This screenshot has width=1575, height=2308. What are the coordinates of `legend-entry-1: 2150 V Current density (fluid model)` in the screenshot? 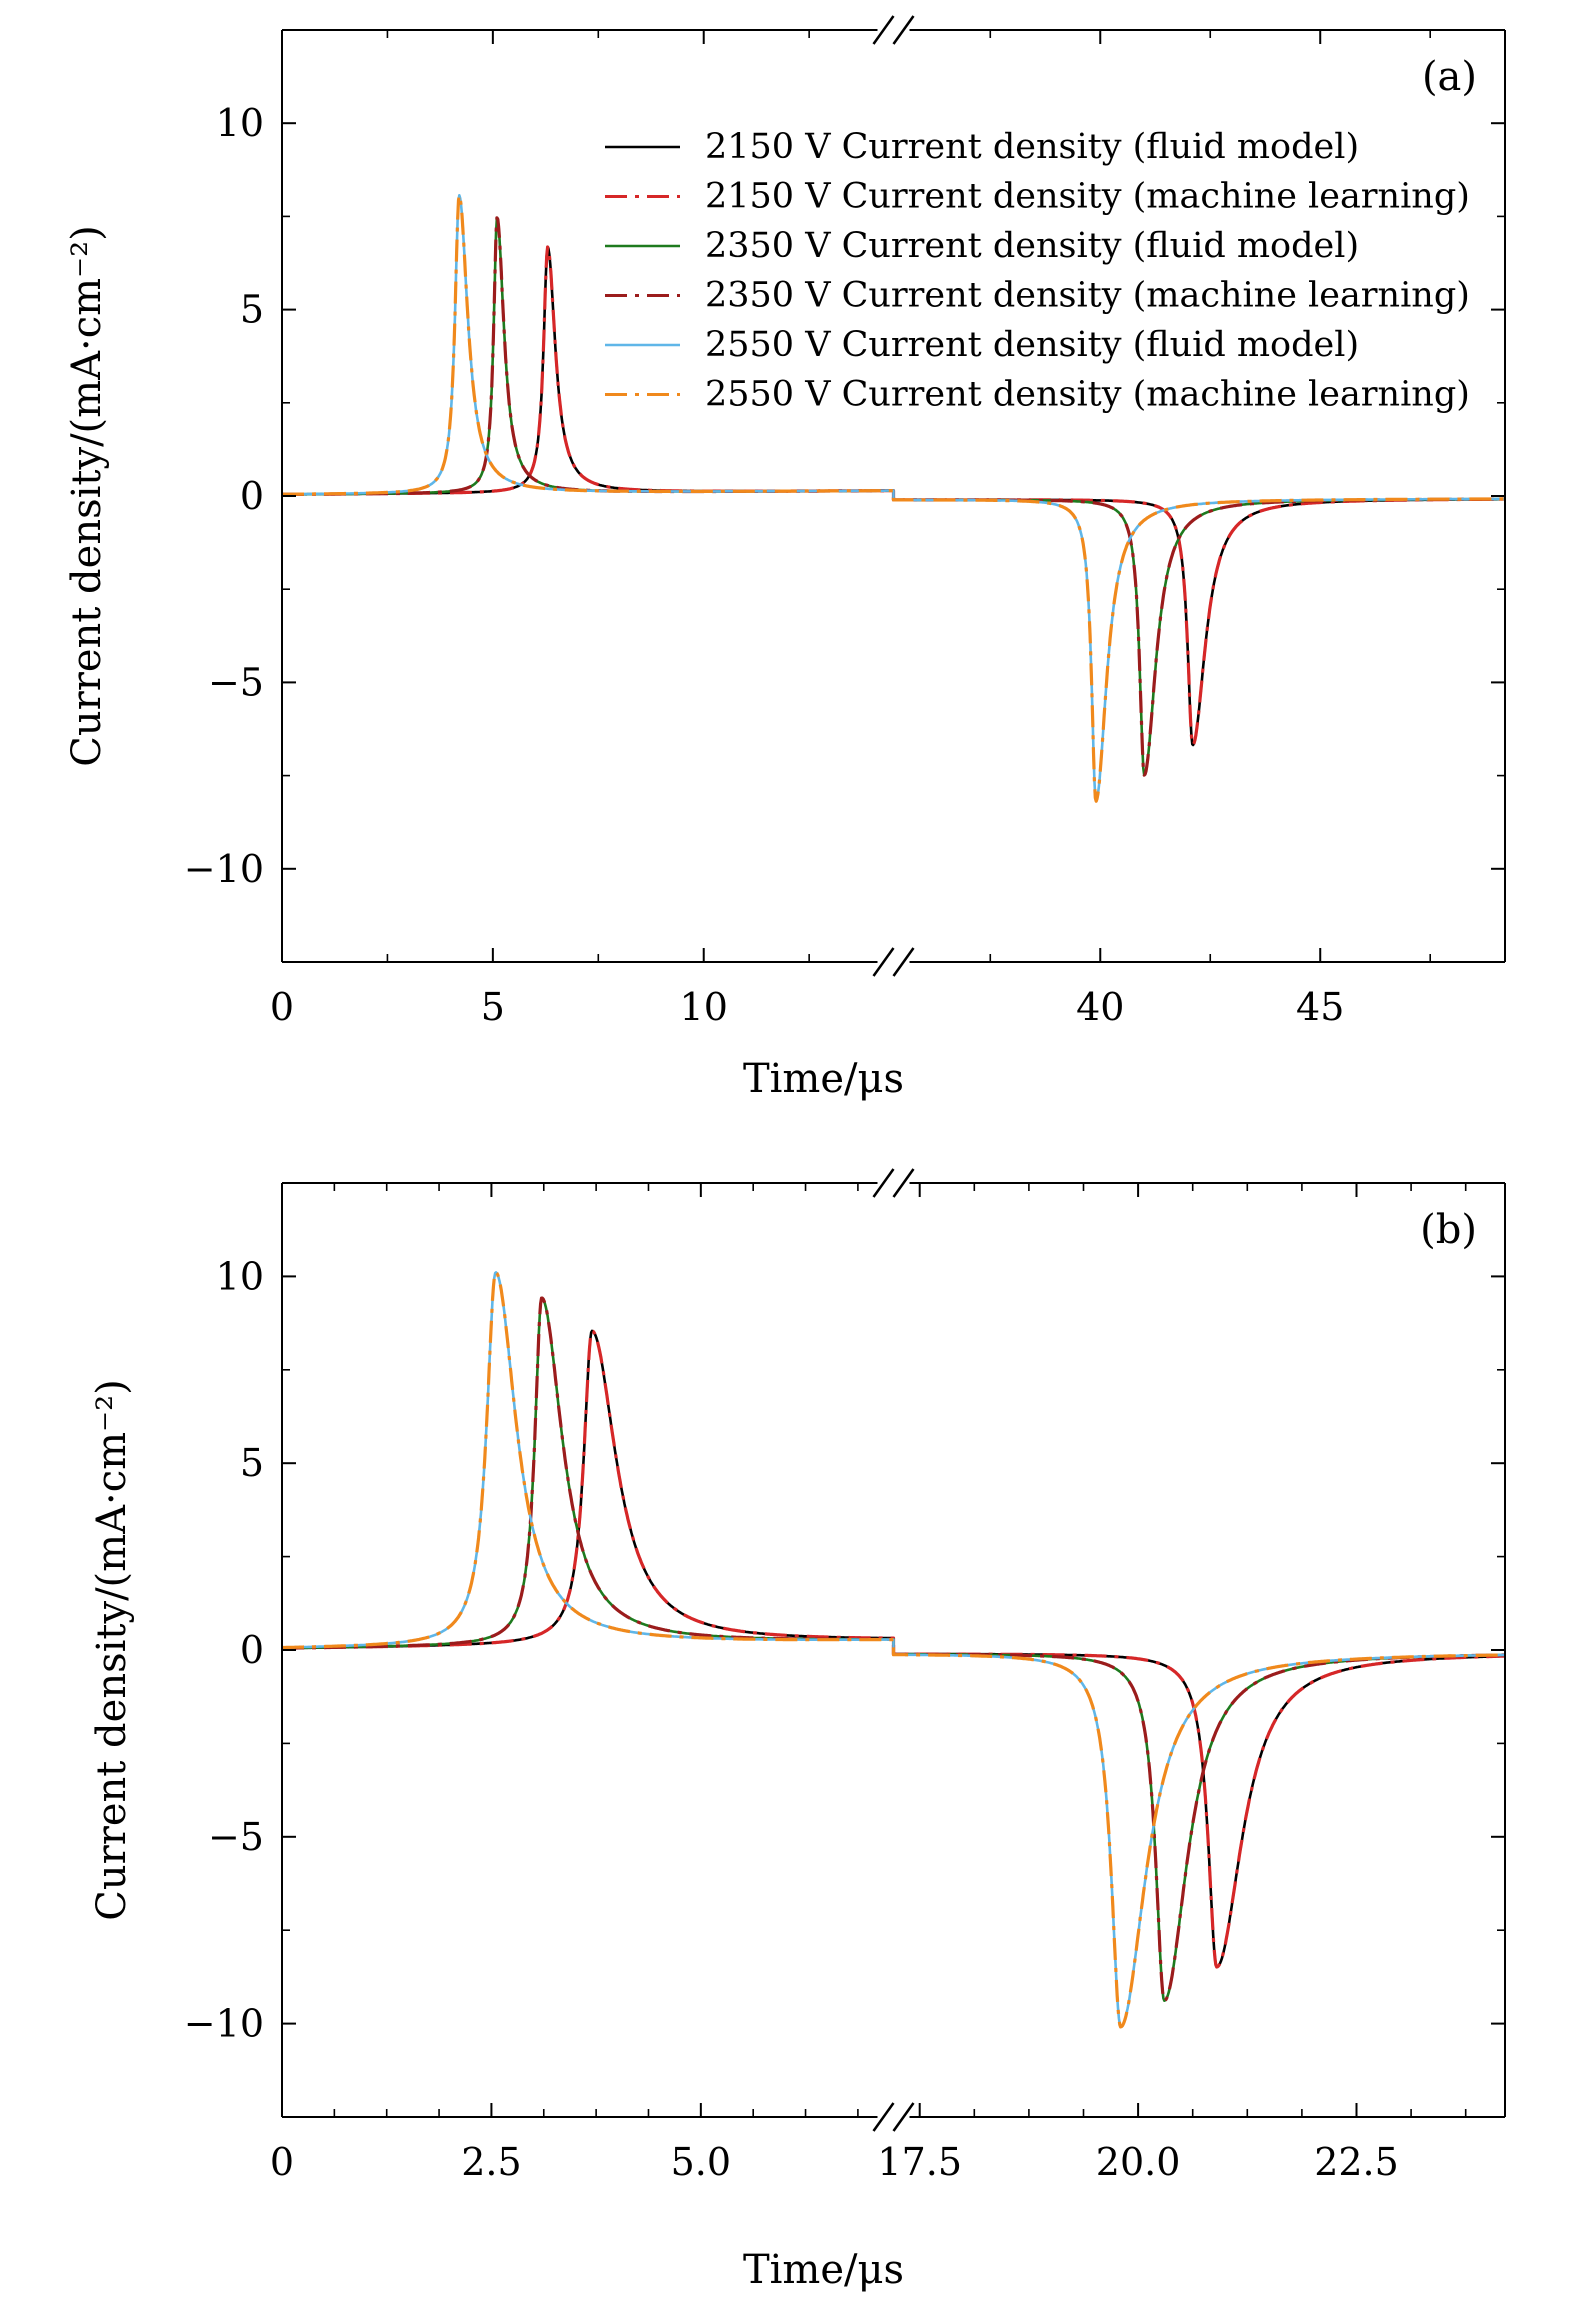 It's located at (1032, 147).